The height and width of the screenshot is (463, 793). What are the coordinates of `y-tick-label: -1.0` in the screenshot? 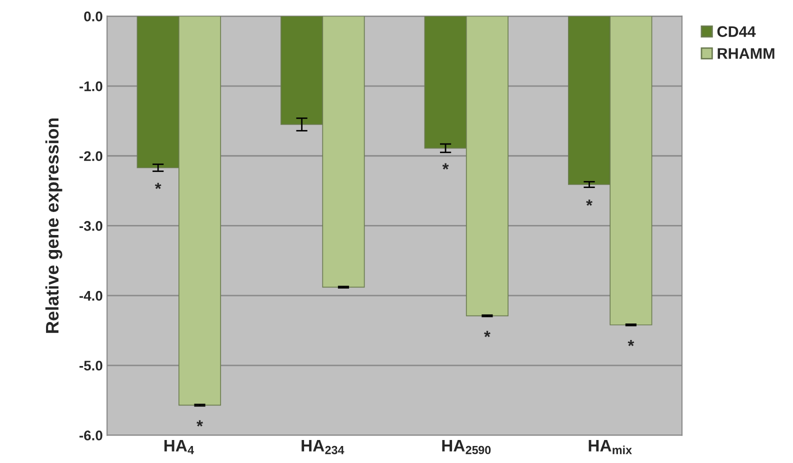 It's located at (91, 86).